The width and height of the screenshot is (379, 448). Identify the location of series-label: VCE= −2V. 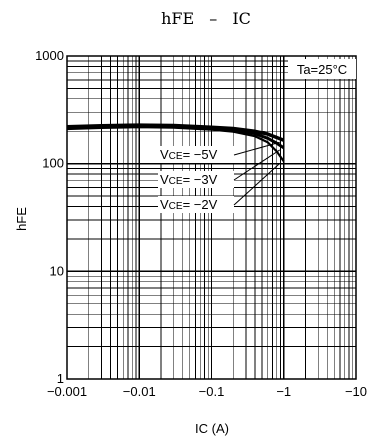
(189, 204).